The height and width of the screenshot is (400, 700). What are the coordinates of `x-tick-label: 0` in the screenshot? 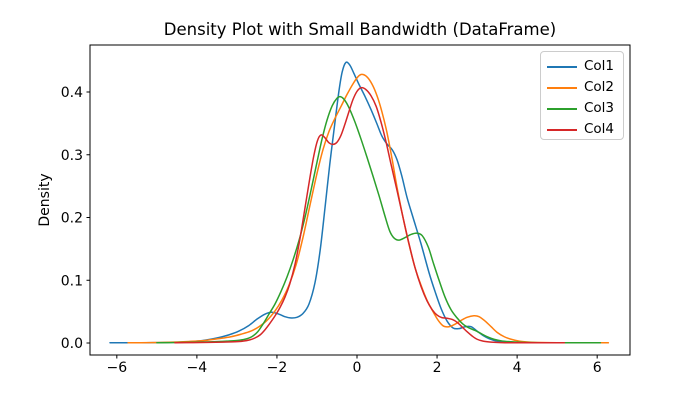 It's located at (357, 368).